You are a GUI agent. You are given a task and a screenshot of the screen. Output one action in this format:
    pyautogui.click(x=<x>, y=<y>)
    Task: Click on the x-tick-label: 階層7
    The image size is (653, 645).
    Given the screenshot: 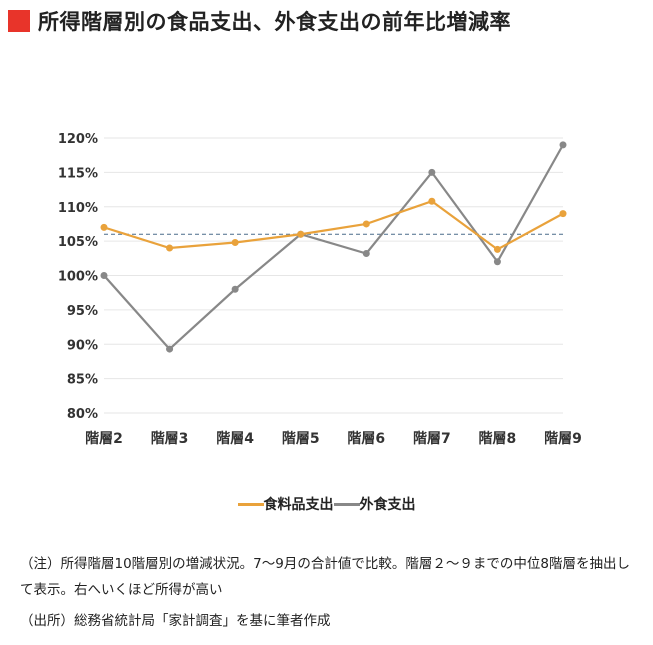 What is the action you would take?
    pyautogui.click(x=432, y=438)
    